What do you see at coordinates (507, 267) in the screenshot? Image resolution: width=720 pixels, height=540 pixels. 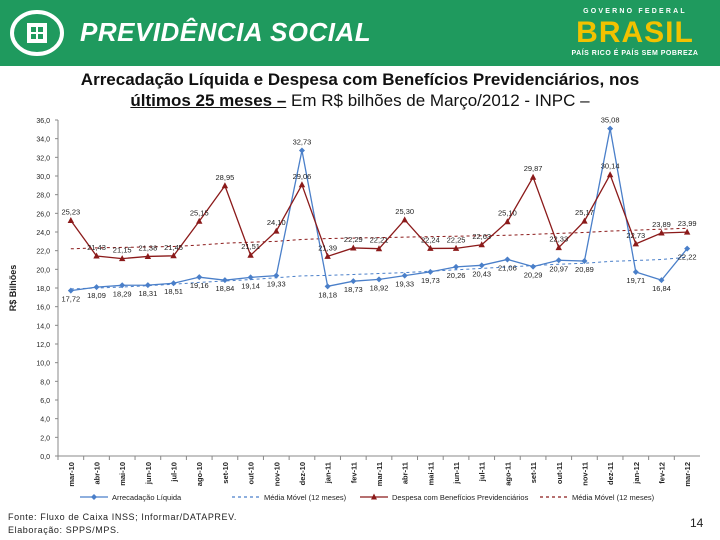 I see `arrecadacao-data-label: 21,06` at bounding box center [507, 267].